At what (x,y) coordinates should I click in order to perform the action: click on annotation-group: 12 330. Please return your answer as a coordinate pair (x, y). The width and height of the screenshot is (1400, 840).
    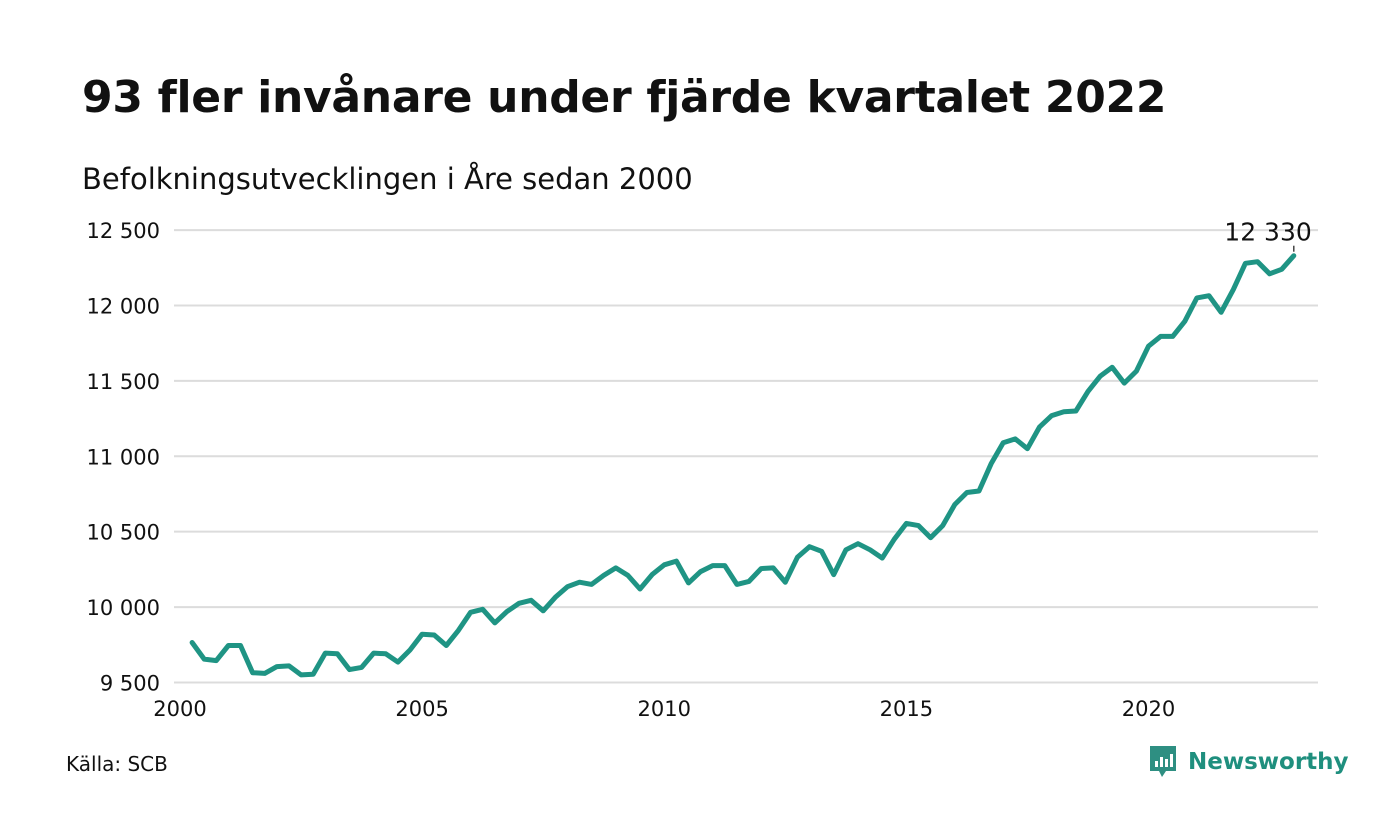
    Looking at the image, I should click on (1268, 235).